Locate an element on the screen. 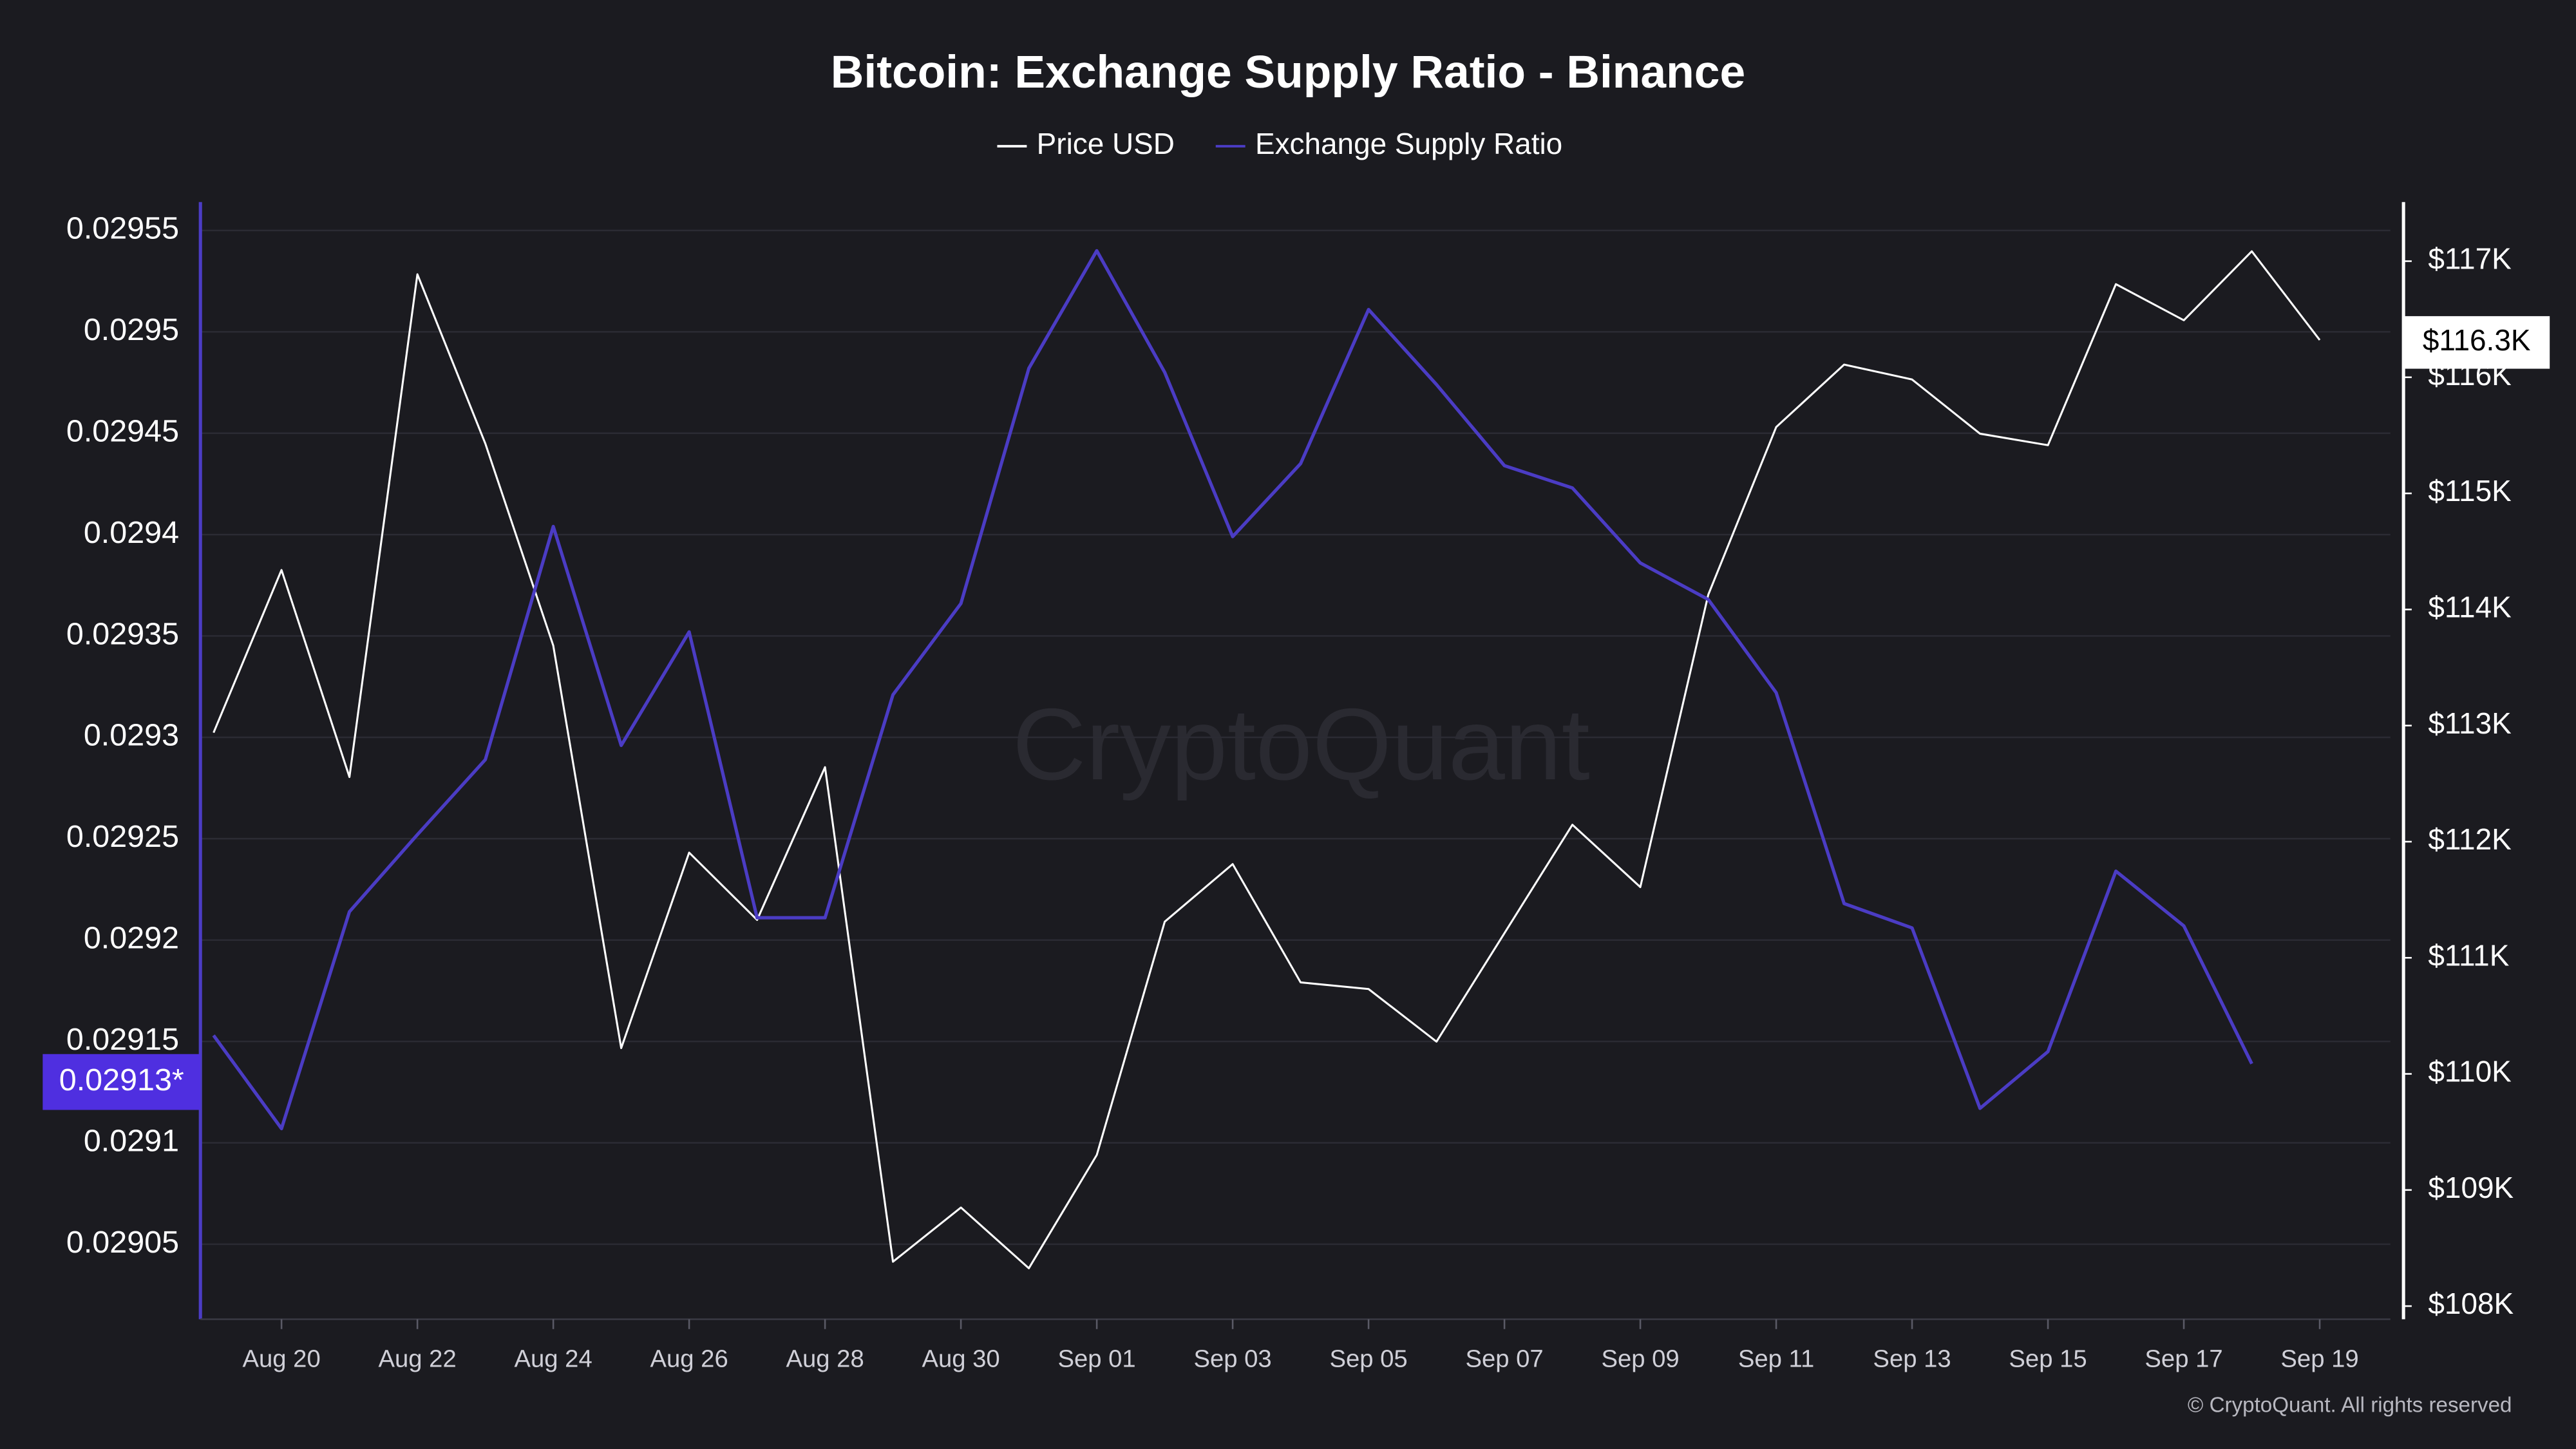 The width and height of the screenshot is (2576, 1449). x-tick-label: Sep 03 is located at coordinates (1232, 1358).